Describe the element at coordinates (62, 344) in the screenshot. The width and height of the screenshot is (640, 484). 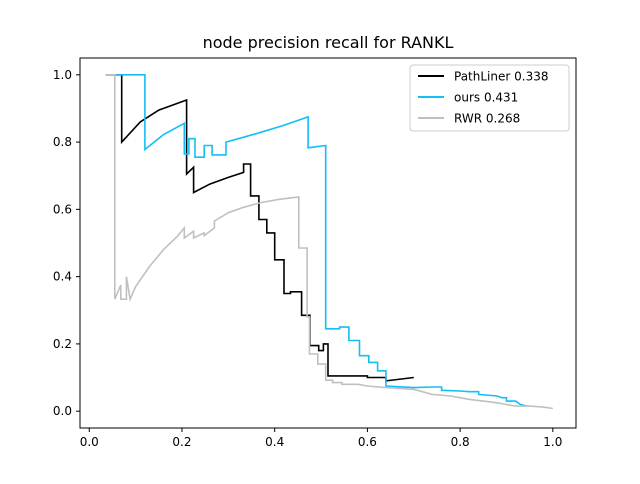
I see `y-tick-label: 0.2` at that location.